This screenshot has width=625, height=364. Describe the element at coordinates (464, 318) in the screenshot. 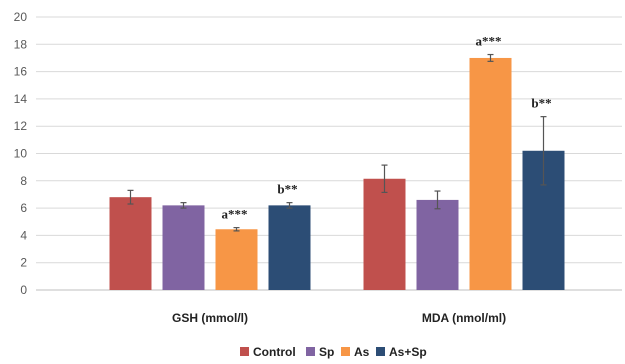

I see `category-label-mda-nmol-ml: MDA (nmol/ml)` at that location.